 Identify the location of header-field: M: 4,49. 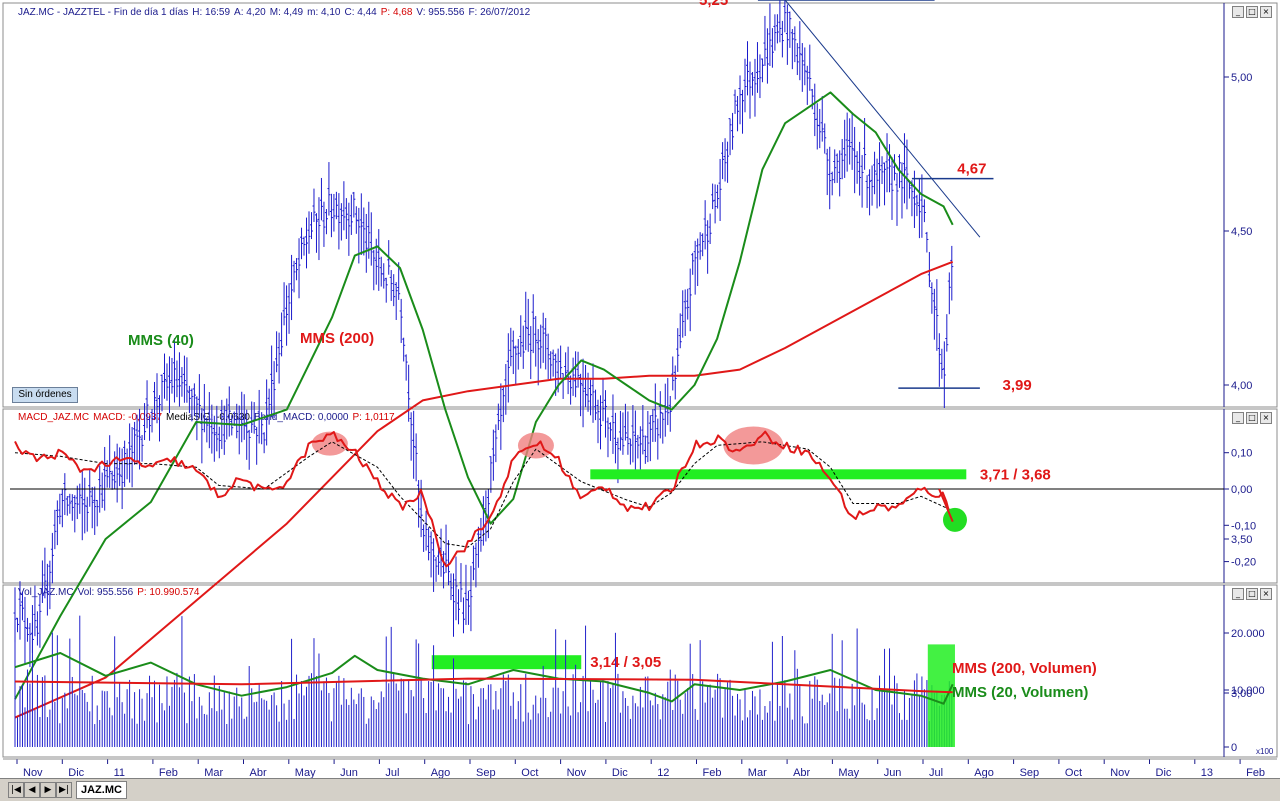
(287, 12).